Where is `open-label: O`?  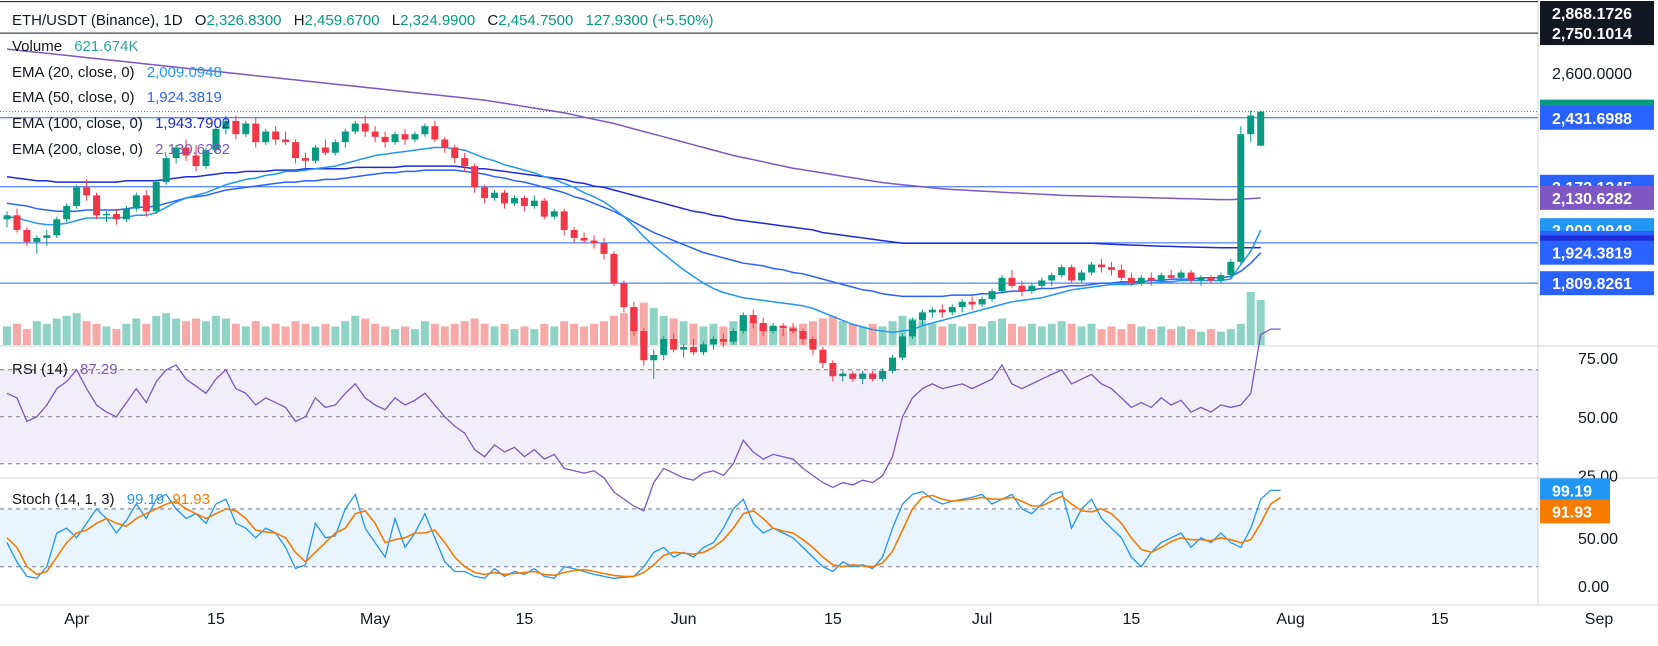 open-label: O is located at coordinates (200, 20).